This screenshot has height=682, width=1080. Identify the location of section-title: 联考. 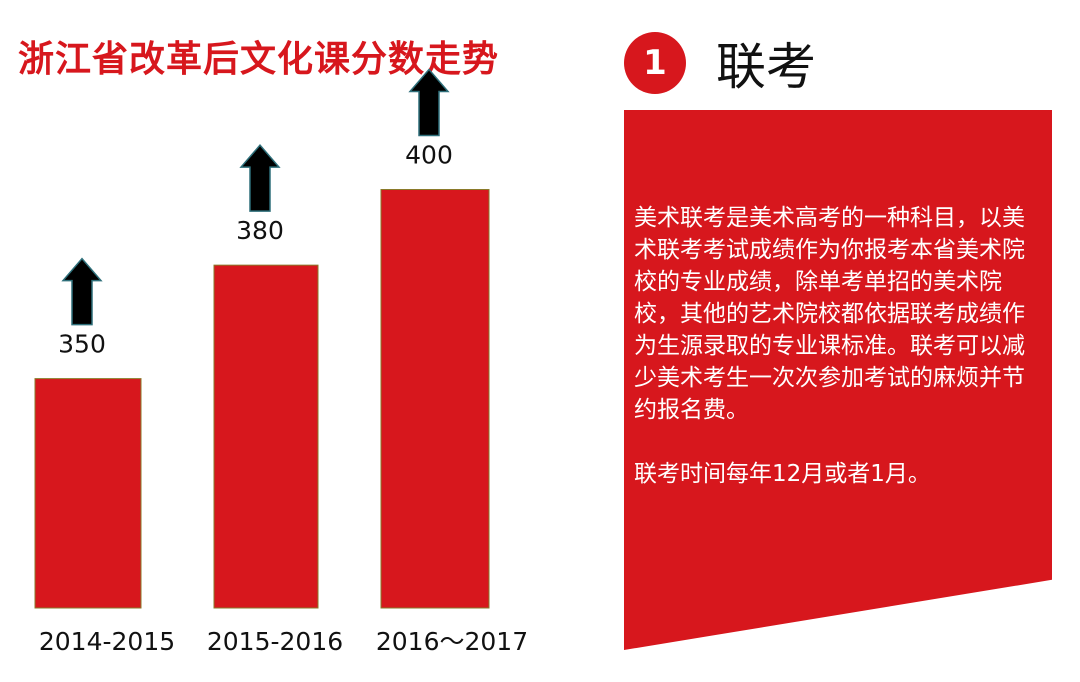
(766, 67).